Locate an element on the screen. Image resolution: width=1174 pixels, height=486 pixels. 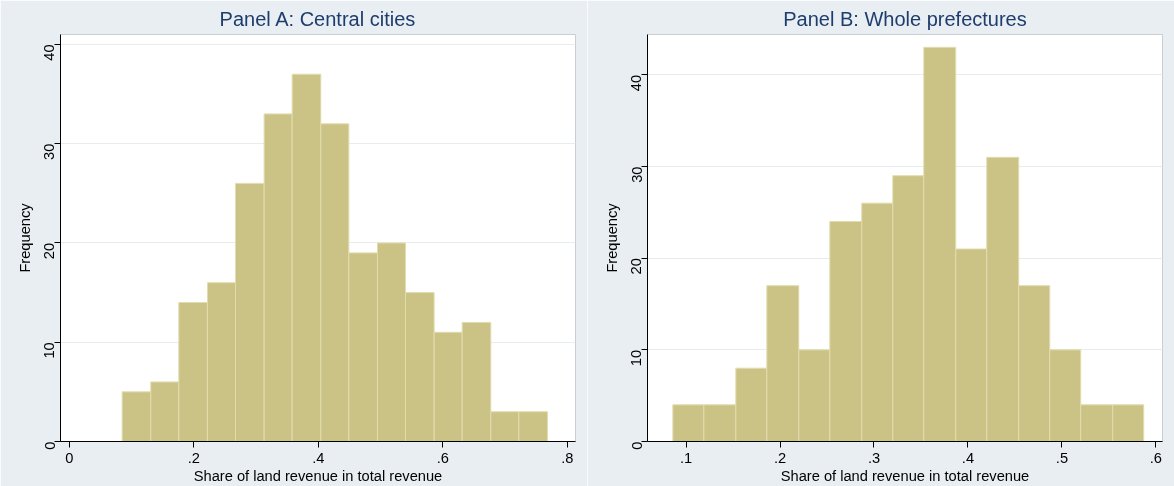
chart-title: Panel A: Central cities is located at coordinates (317, 18).